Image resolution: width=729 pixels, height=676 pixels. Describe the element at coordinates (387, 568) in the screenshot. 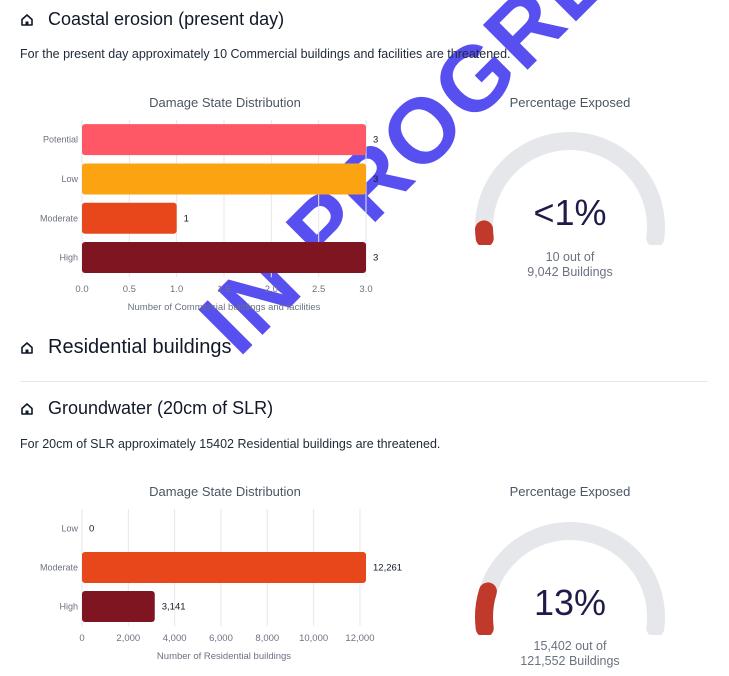

I see `data-label: 12,261` at that location.